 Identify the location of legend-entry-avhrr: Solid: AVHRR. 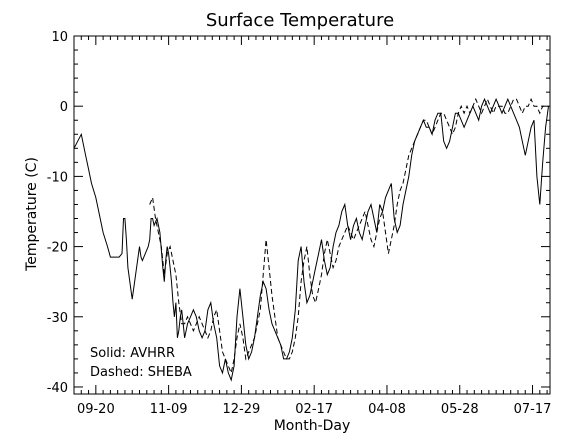
(132, 353).